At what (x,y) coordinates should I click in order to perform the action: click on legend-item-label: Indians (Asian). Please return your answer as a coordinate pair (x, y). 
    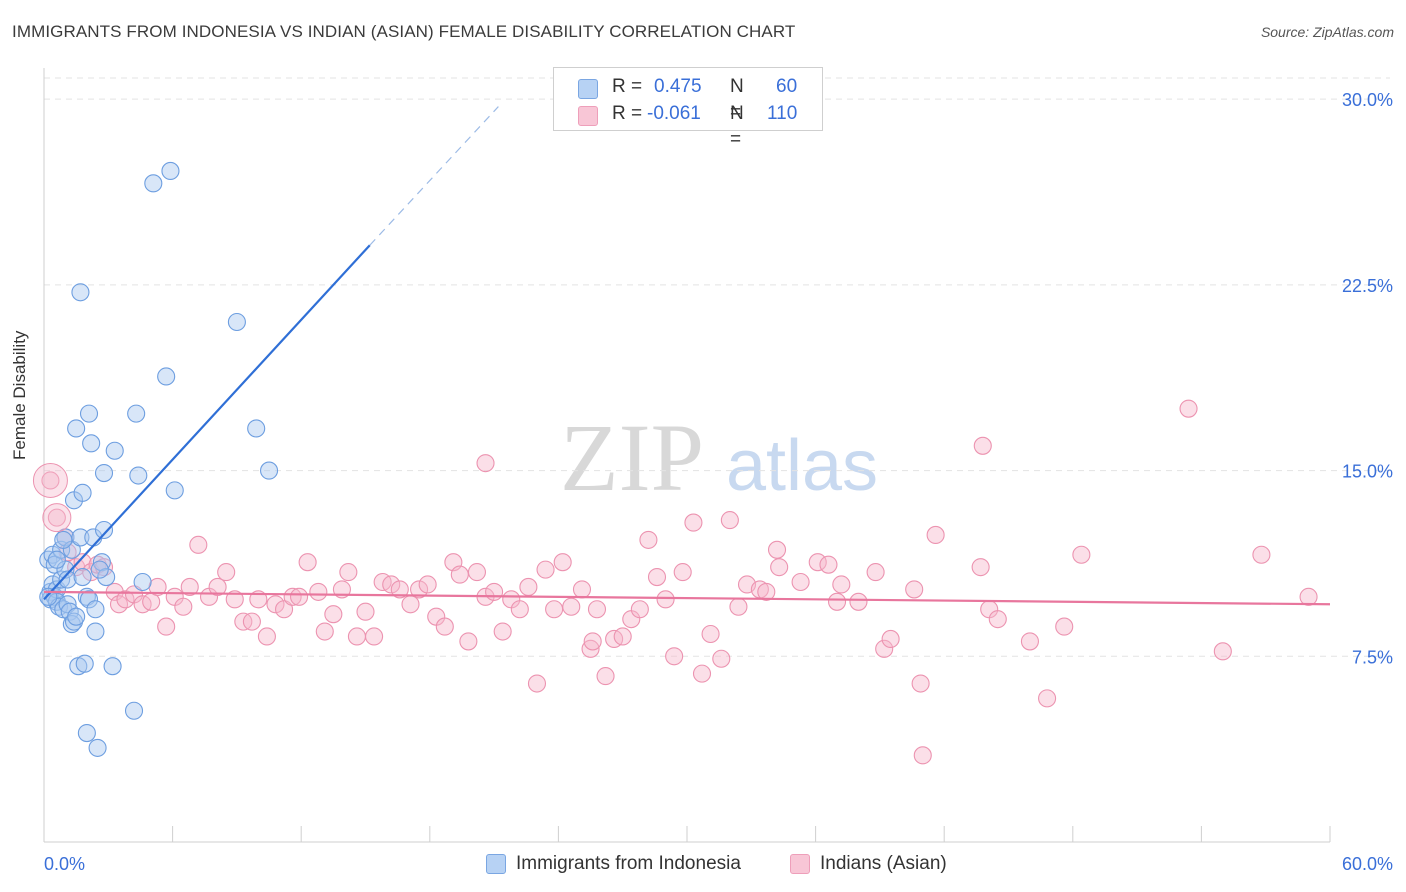
    Looking at the image, I should click on (883, 863).